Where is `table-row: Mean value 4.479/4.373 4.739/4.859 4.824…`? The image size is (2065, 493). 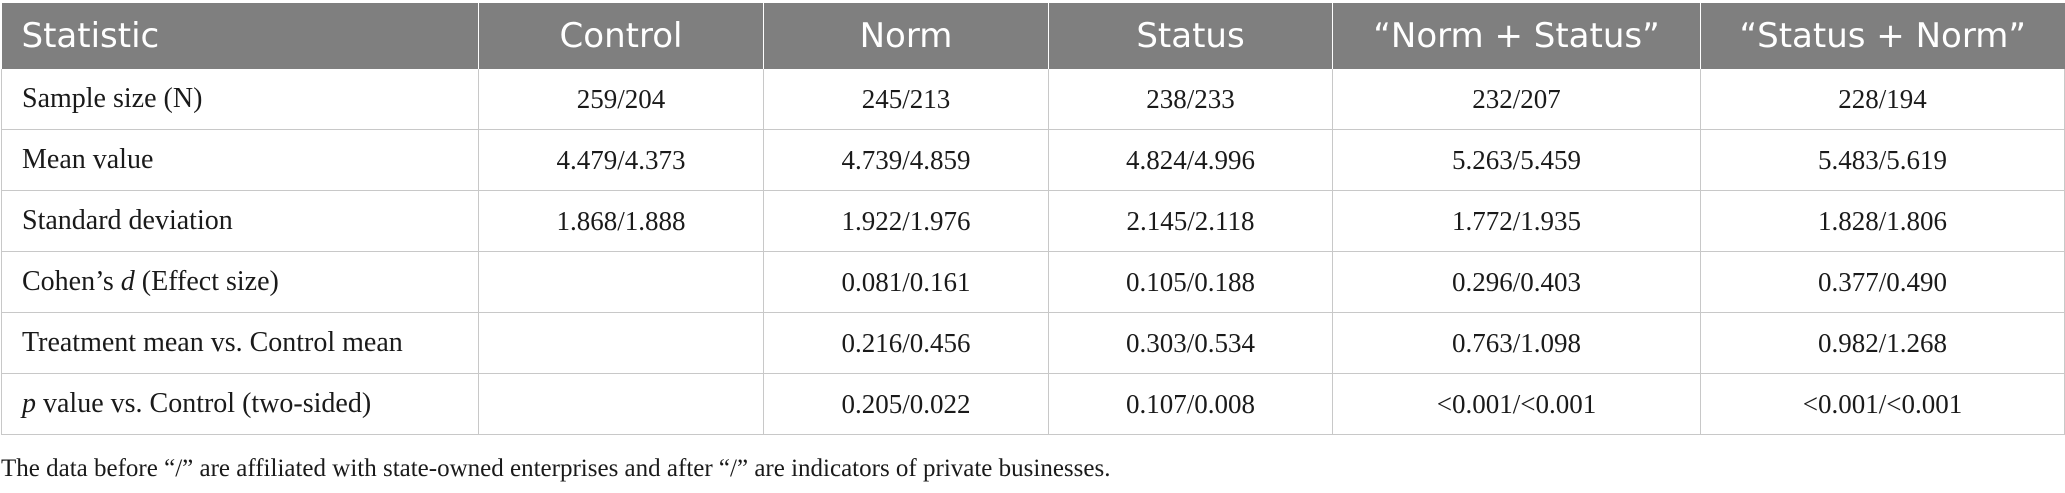 table-row: Mean value 4.479/4.373 4.739/4.859 4.824… is located at coordinates (1033, 160).